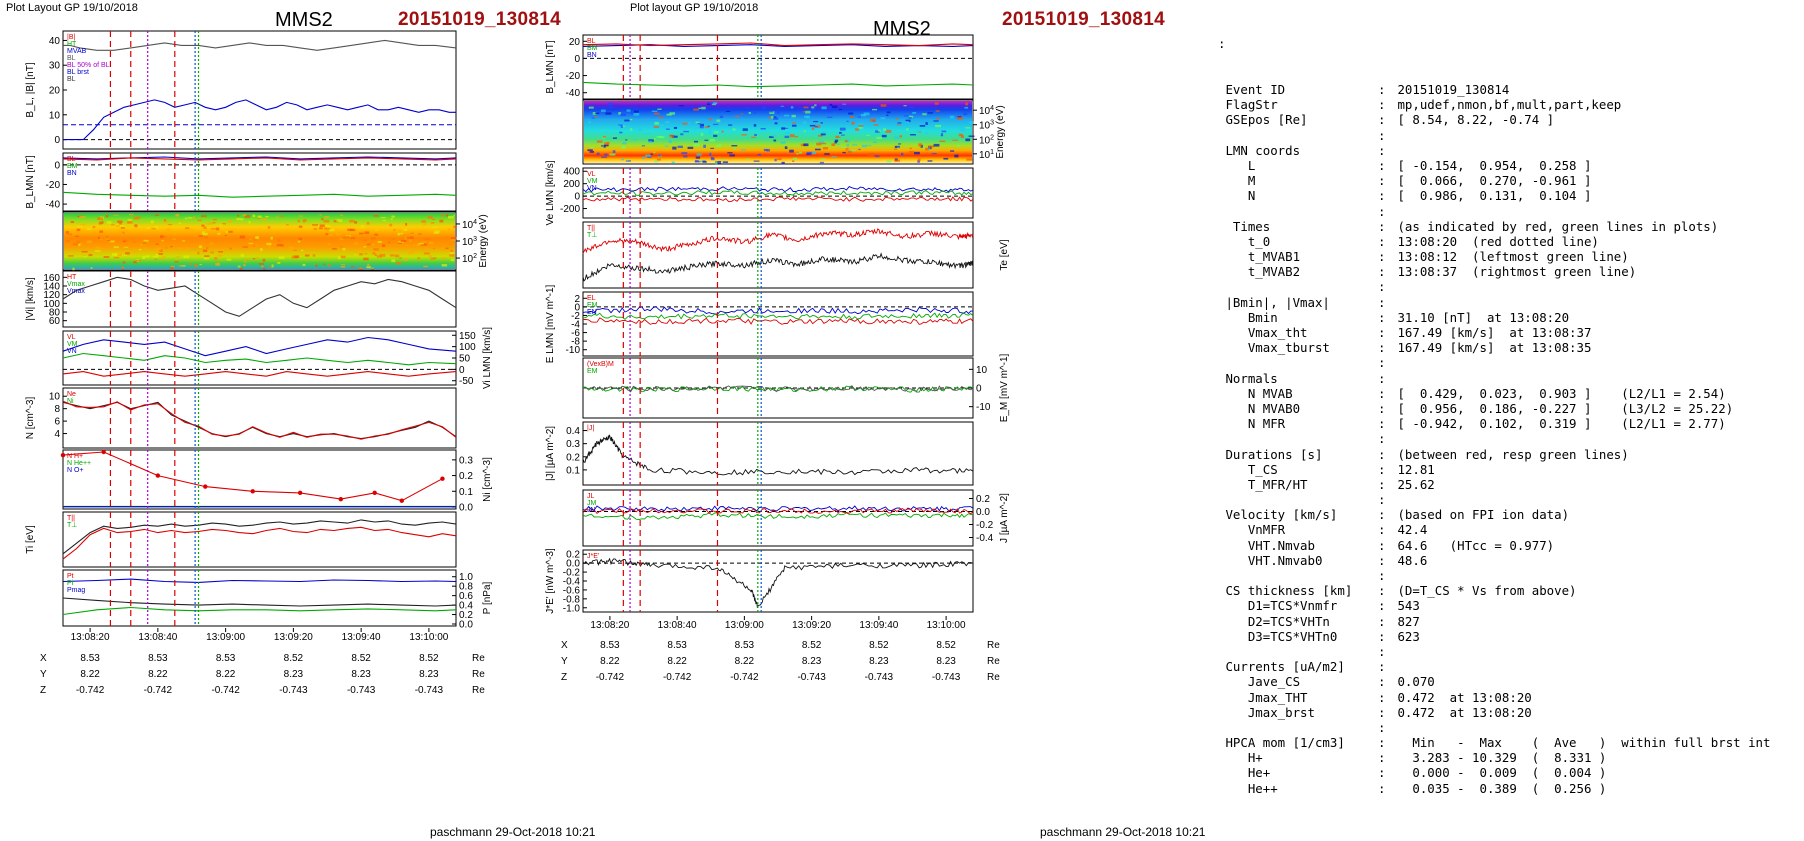 The width and height of the screenshot is (1804, 841). I want to click on summary-row: t_MVAB1: 13:08:12 (leftmost green line), so click(1511, 256).